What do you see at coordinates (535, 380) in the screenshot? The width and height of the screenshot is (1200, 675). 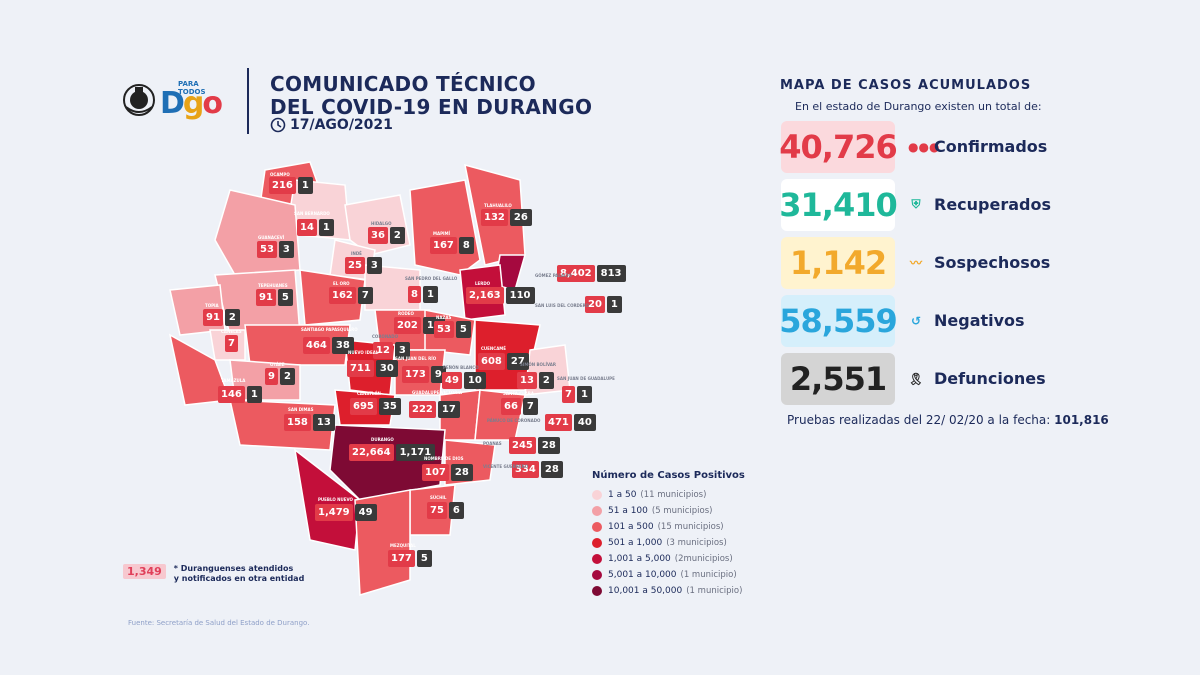 I see `municipality-pill: 13 2` at bounding box center [535, 380].